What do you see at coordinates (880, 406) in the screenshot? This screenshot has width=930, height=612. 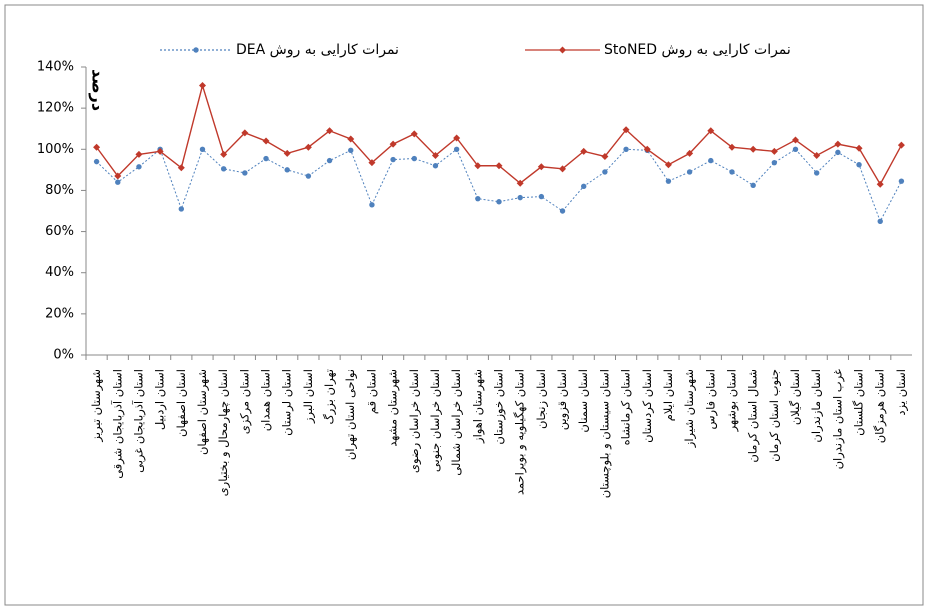 I see `x-tick-label: استان هرمزگان` at bounding box center [880, 406].